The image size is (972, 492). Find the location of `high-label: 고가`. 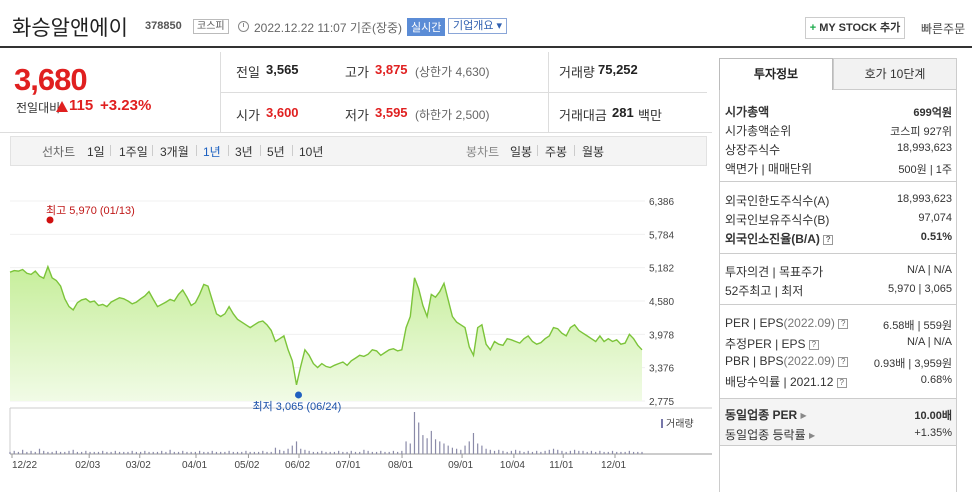

high-label: 고가 is located at coordinates (357, 72).